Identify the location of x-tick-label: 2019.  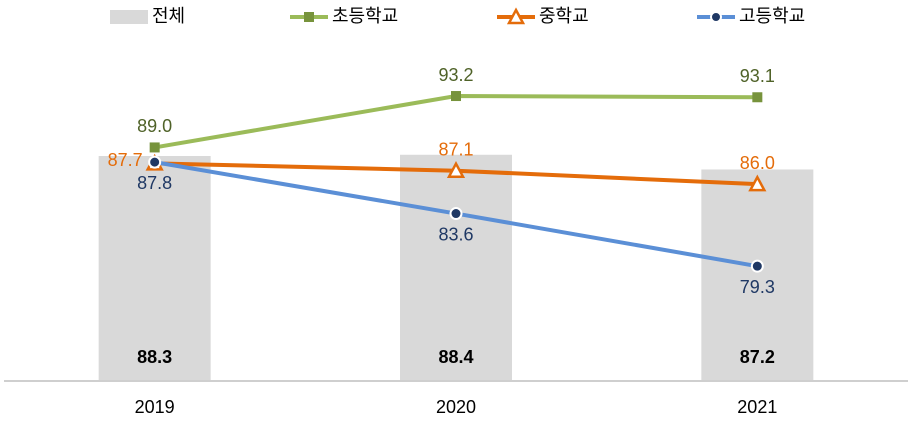
(155, 407).